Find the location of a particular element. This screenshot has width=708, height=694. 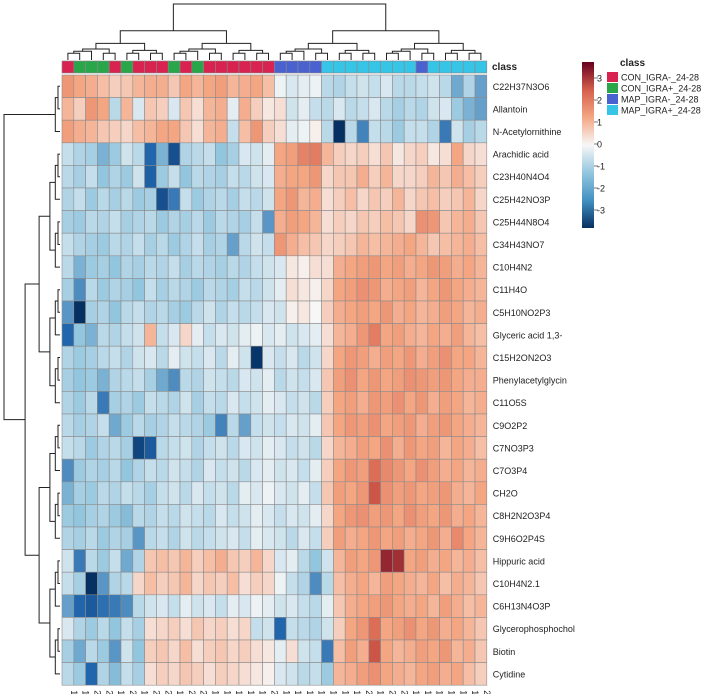

legend-label: CON_IGRA-_24-28 is located at coordinates (660, 78).